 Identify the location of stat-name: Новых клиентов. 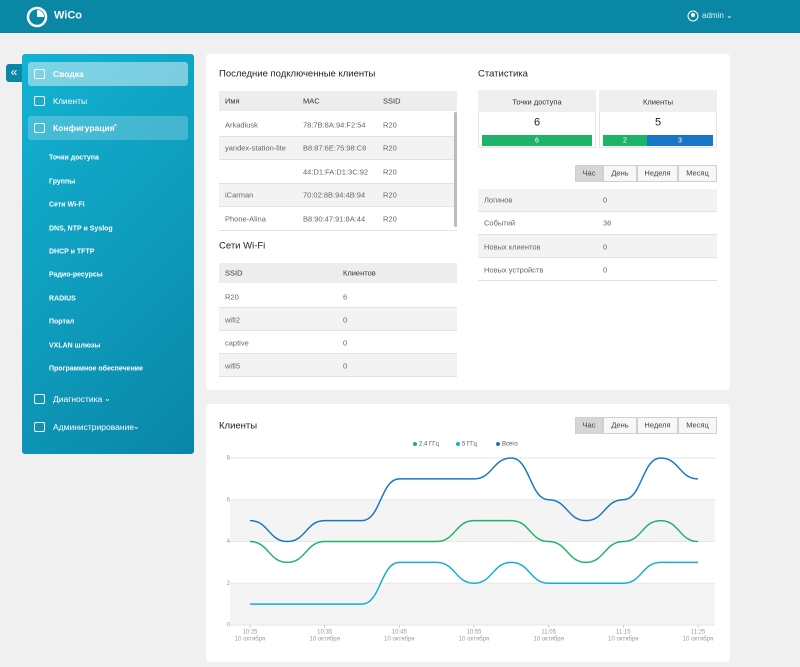
(512, 246).